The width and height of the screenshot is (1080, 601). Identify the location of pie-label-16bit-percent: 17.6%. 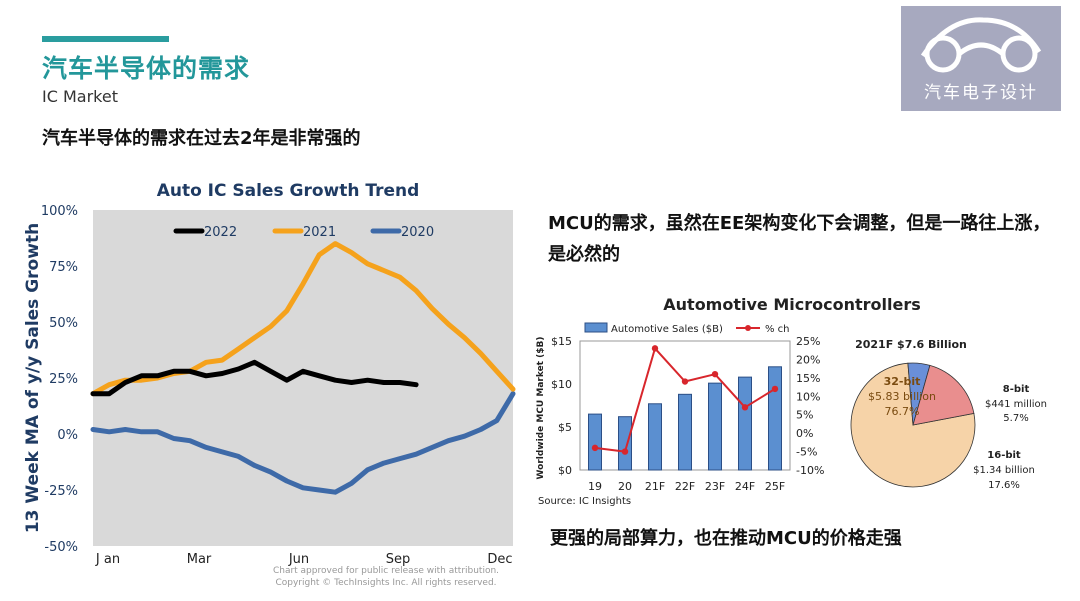
(1004, 485).